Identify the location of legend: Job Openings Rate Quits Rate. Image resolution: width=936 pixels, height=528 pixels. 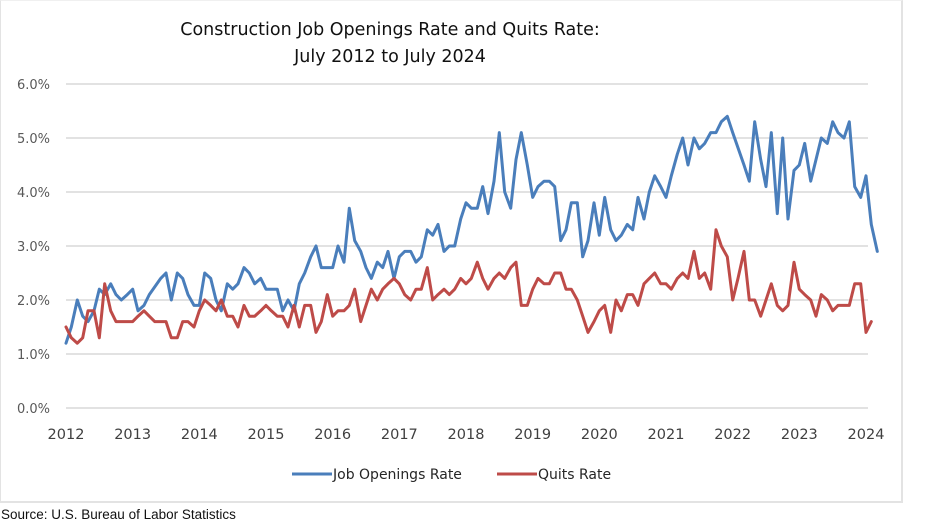
(451, 475).